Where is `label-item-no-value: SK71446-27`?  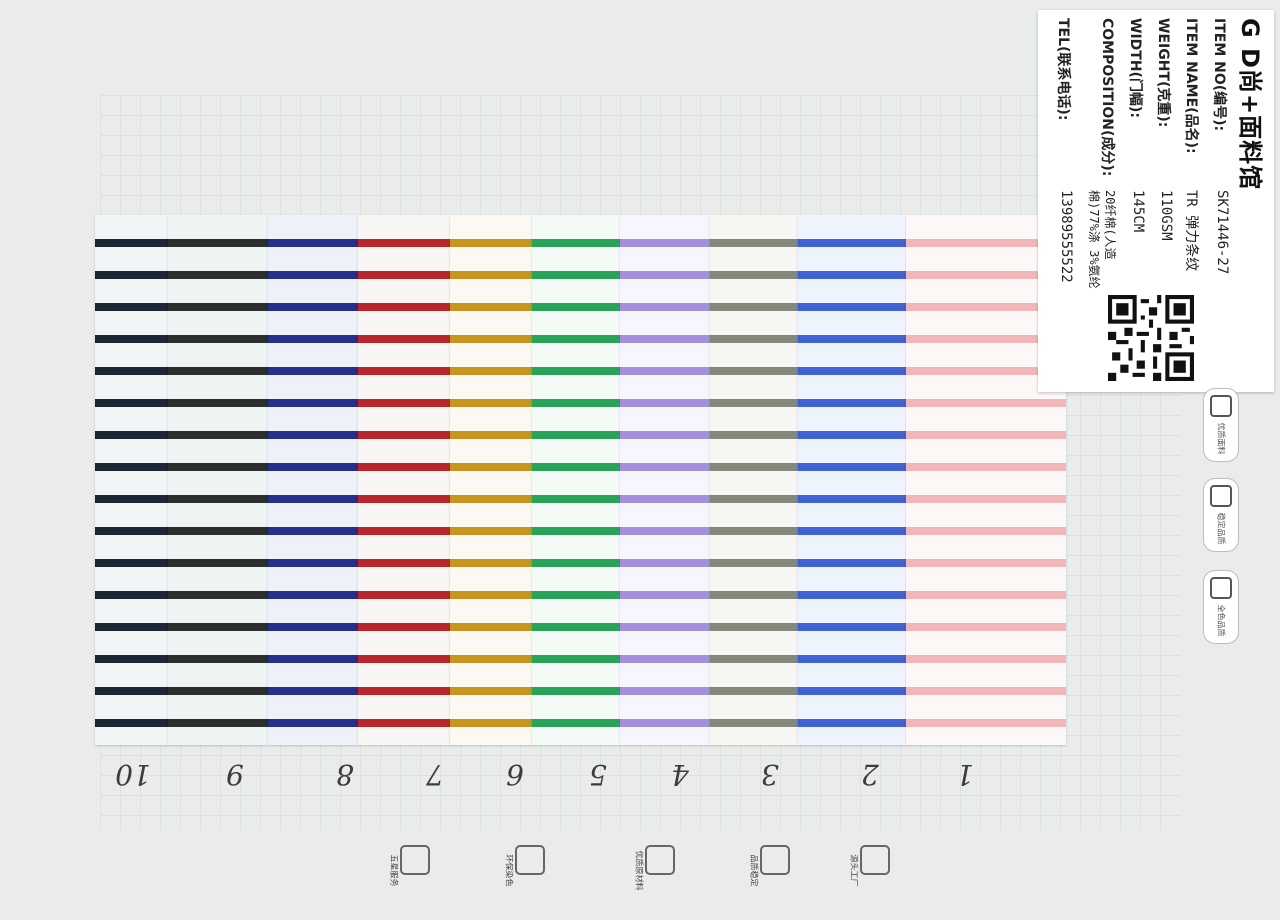
label-item-no-value: SK71446-27 is located at coordinates (1222, 232).